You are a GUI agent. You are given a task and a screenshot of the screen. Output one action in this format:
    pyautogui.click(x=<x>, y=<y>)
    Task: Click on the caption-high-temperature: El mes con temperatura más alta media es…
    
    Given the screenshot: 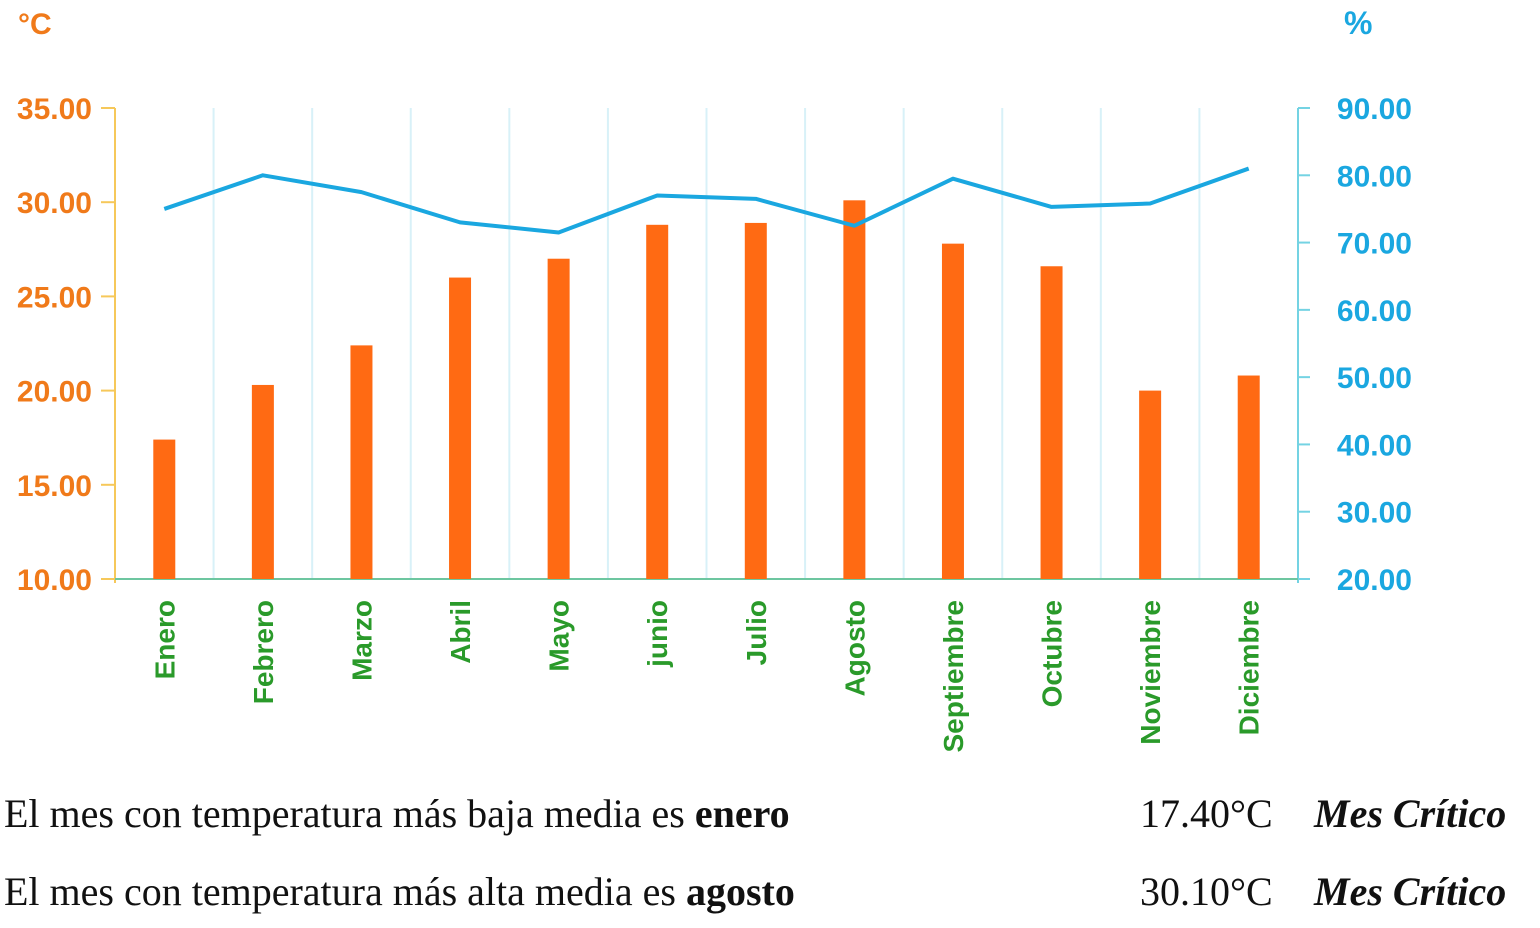 What is the action you would take?
    pyautogui.click(x=770, y=898)
    